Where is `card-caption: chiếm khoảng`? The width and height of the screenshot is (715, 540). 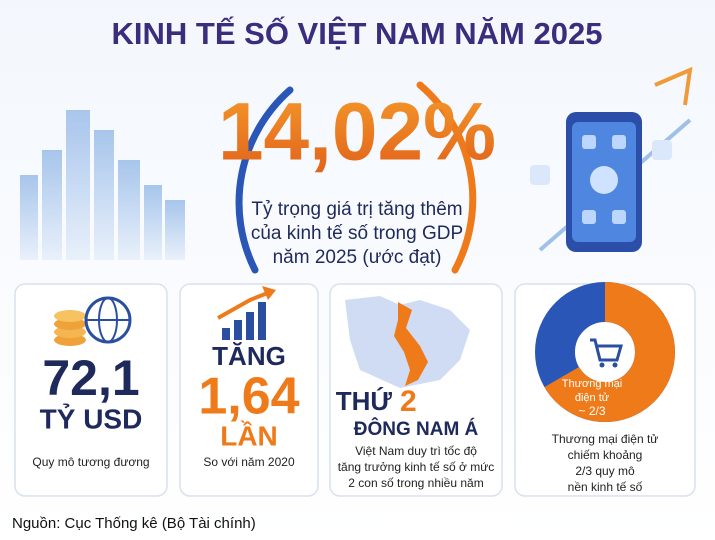
card-caption: chiếm khoảng is located at coordinates (605, 455).